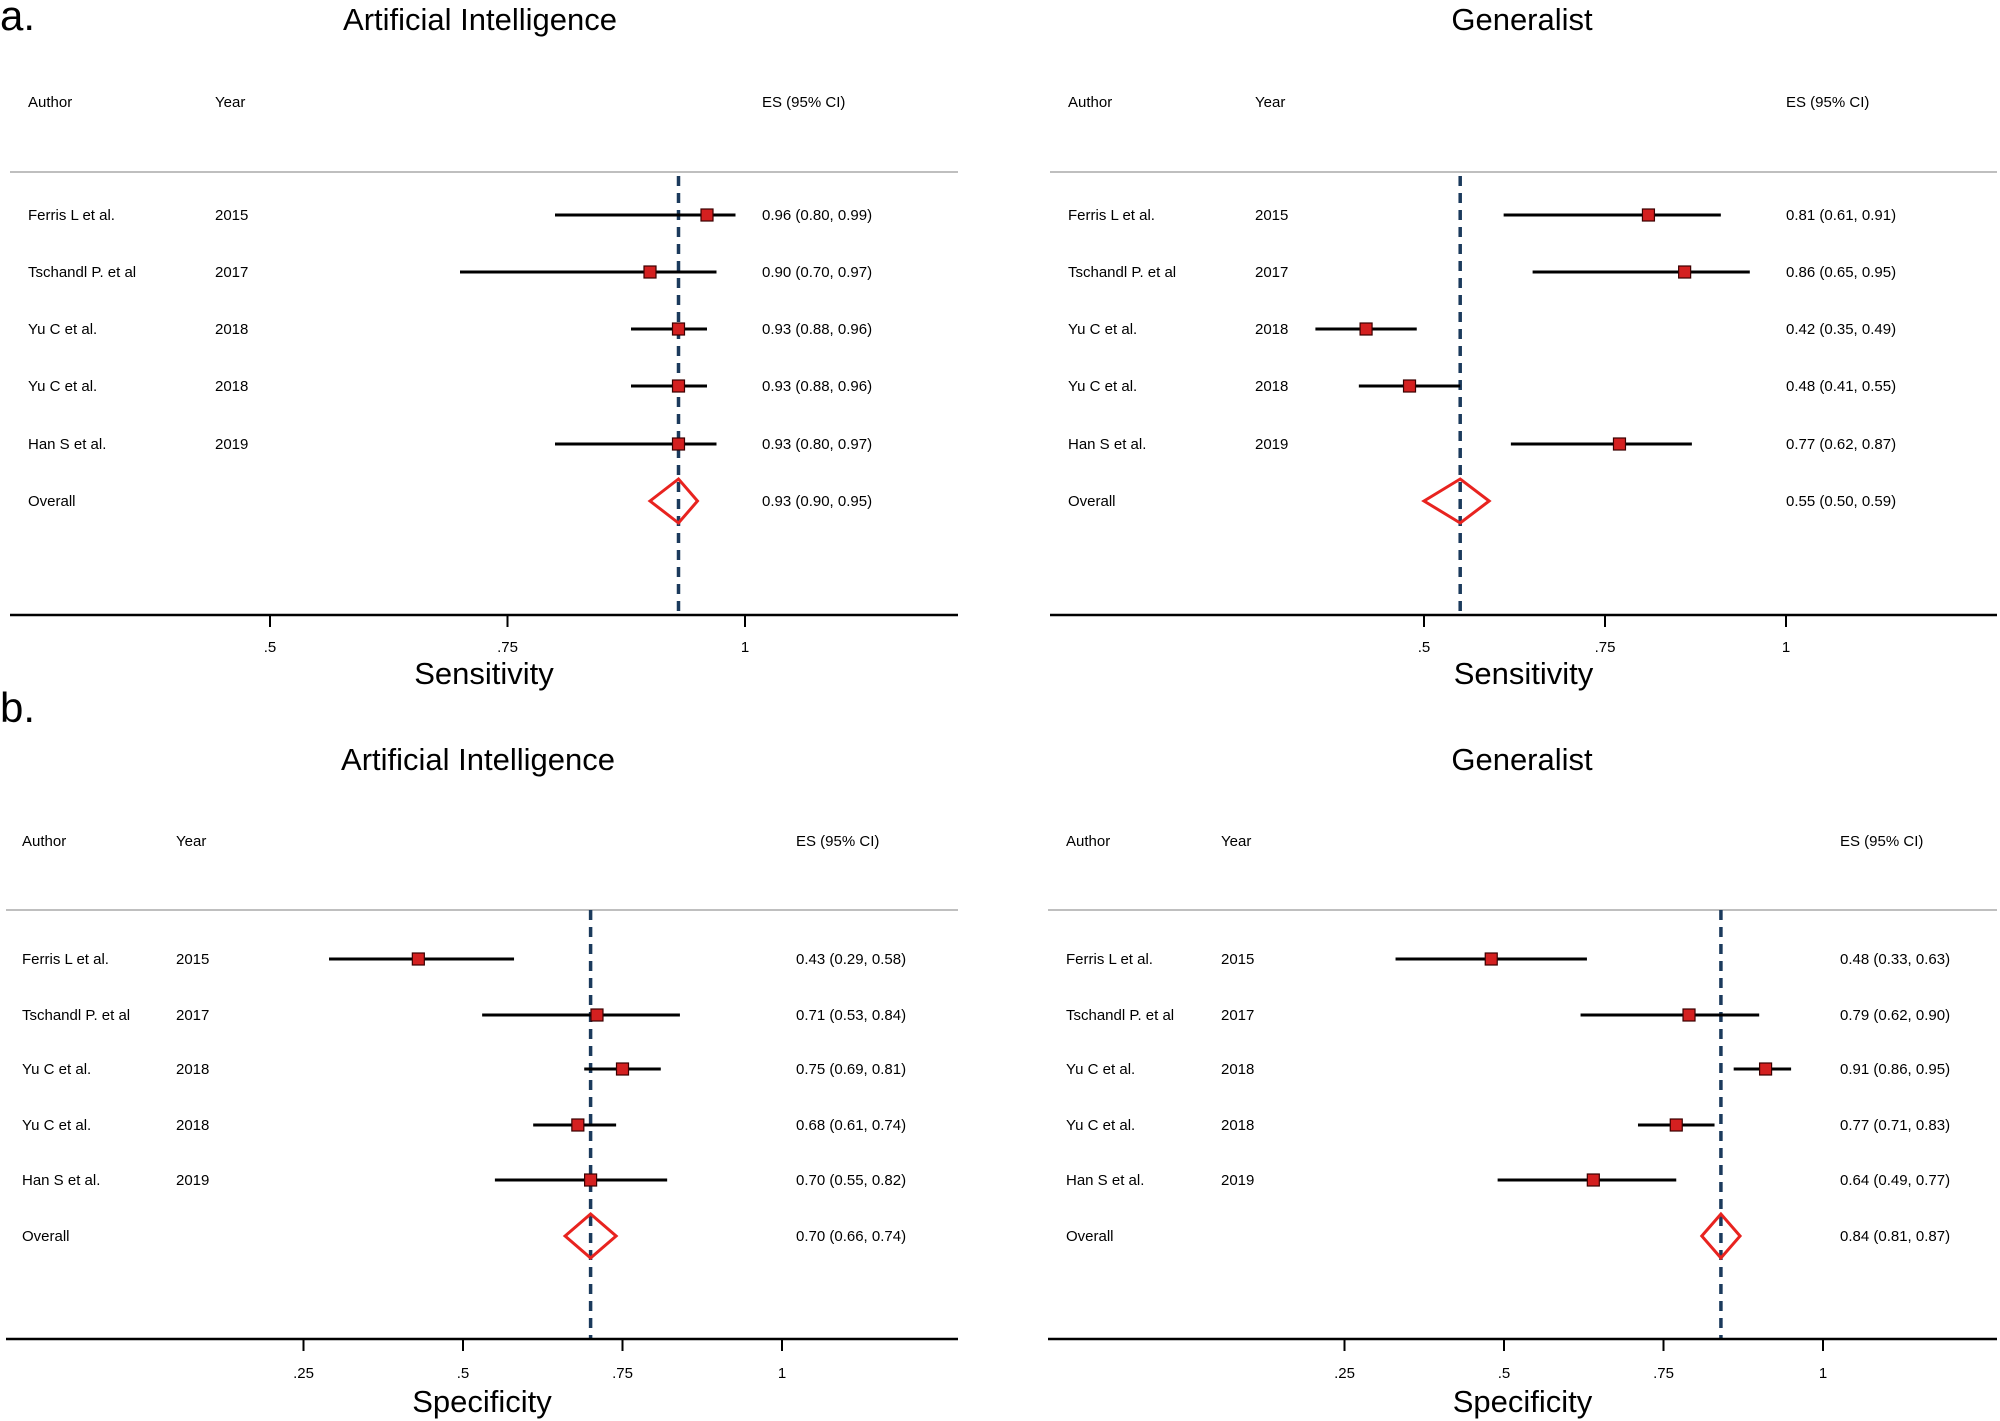  I want to click on overall-es-ci: 0.70 (0.66, 0.74), so click(851, 1236).